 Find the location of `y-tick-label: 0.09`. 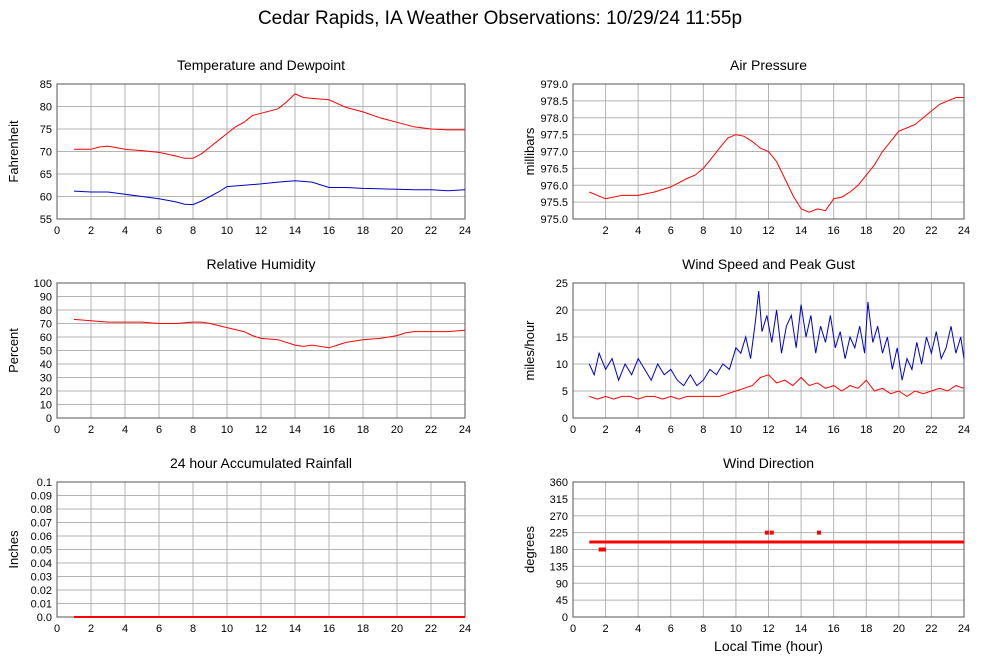

y-tick-label: 0.09 is located at coordinates (41, 497).